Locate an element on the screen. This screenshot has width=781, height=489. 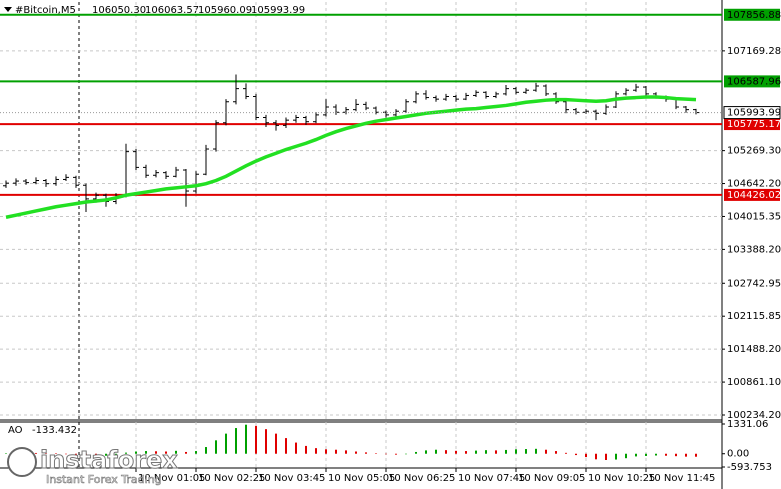
level-label: 104426.02 is located at coordinates (754, 195).